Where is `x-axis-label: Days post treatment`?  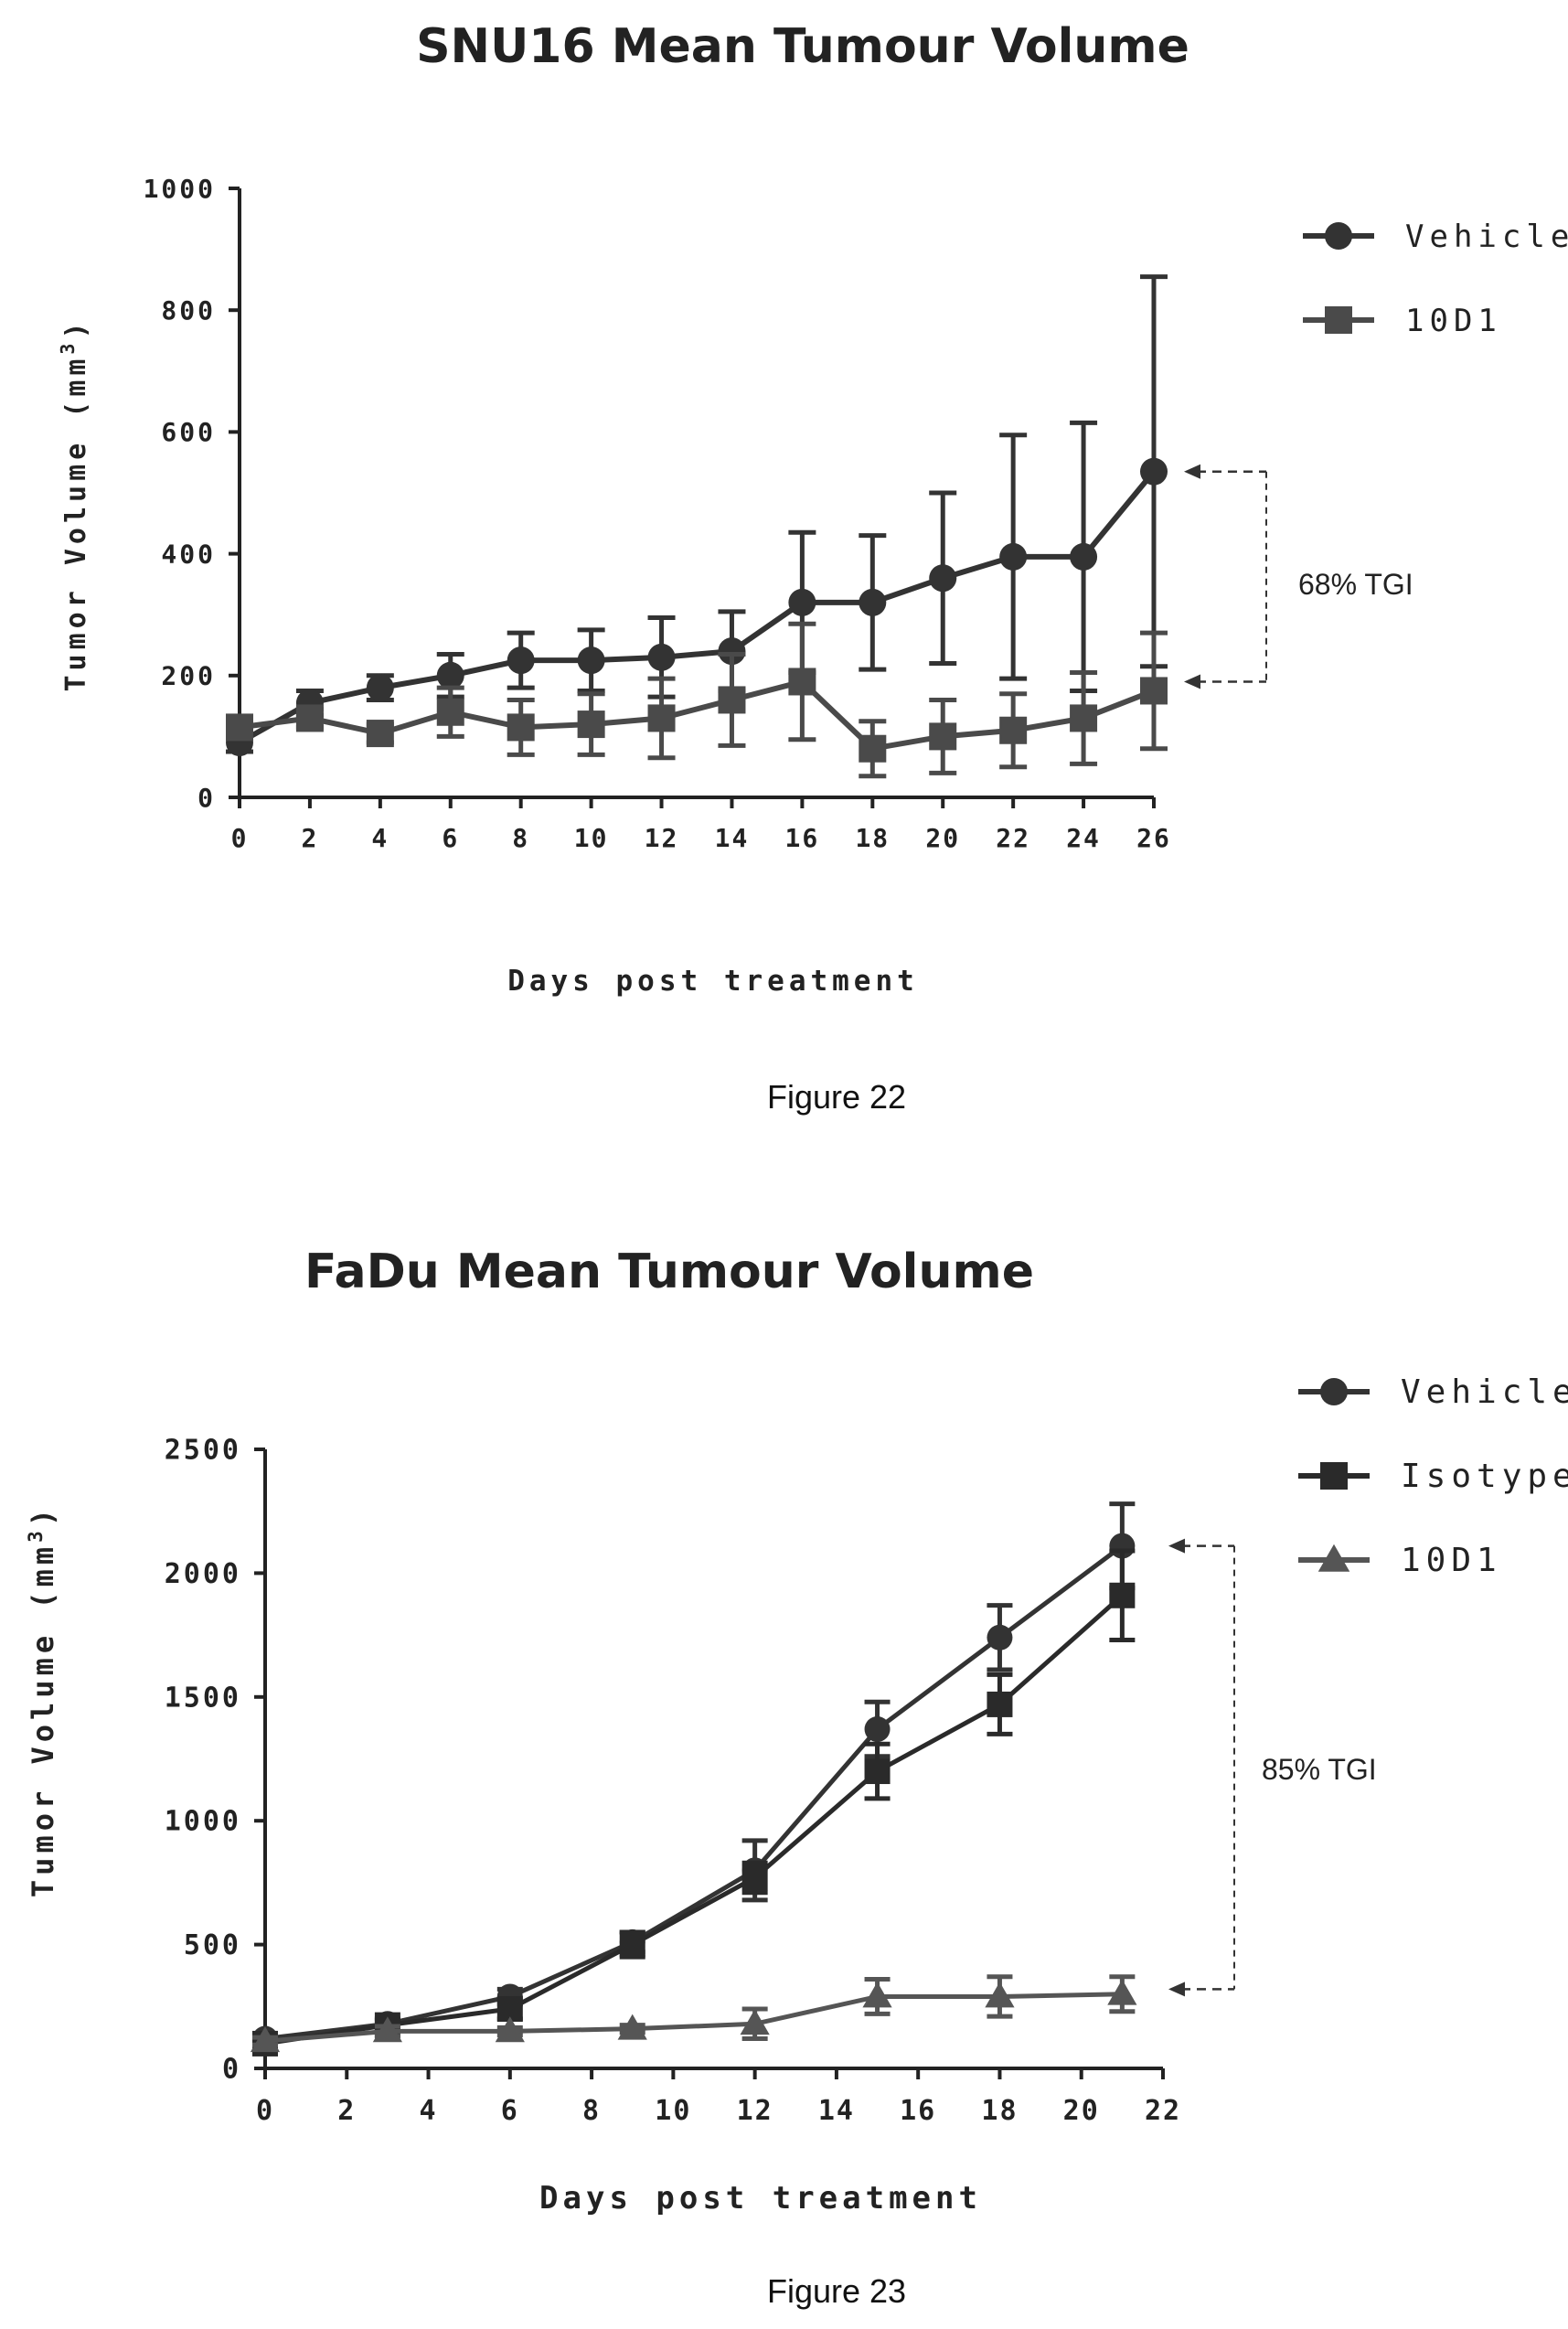
x-axis-label: Days post treatment is located at coordinates (760, 2198).